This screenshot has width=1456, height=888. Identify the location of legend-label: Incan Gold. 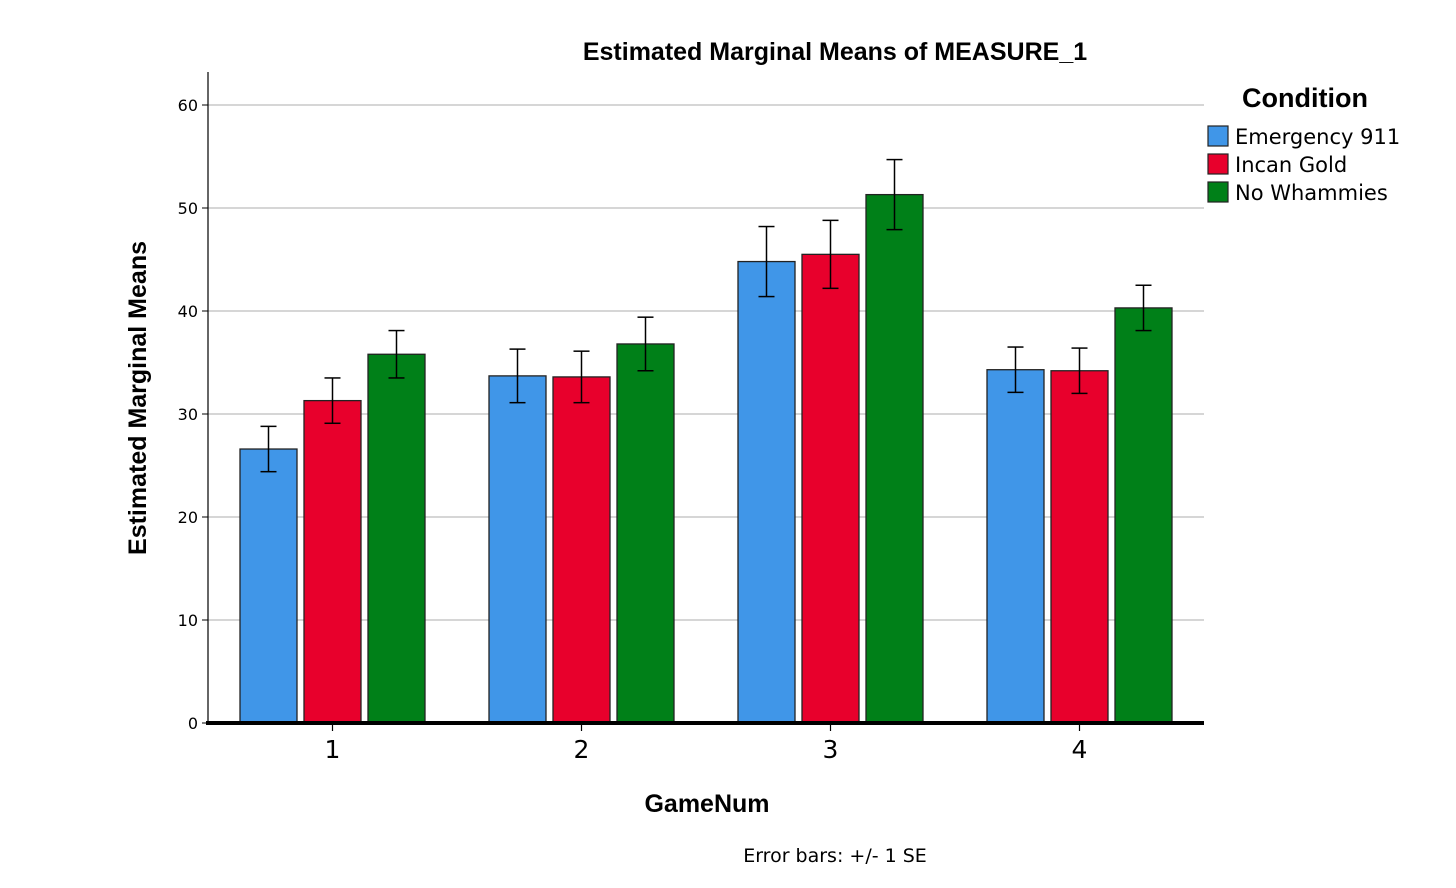
(1291, 165).